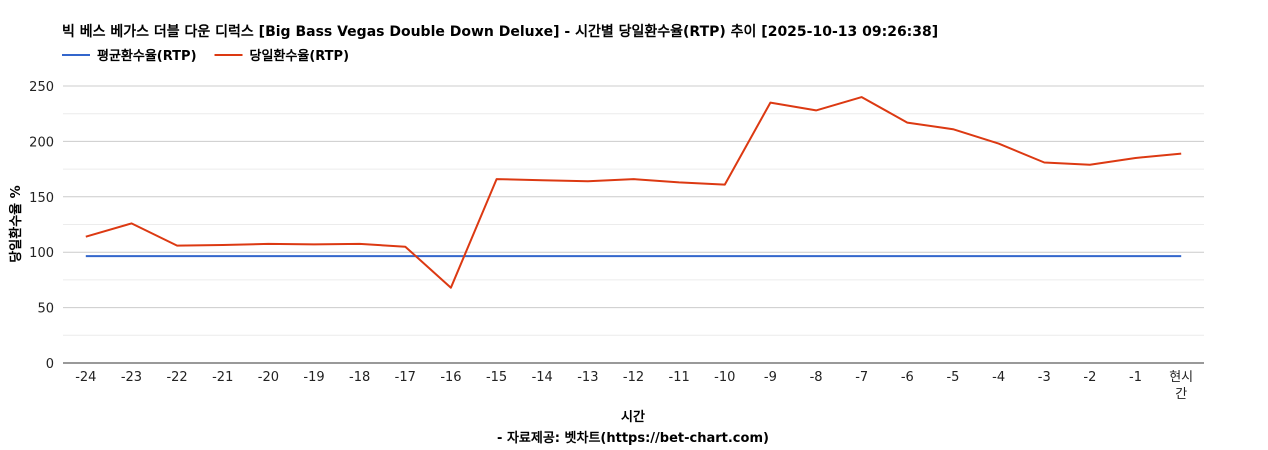 The image size is (1268, 450). What do you see at coordinates (45, 309) in the screenshot?
I see `y-tick-label: 50` at bounding box center [45, 309].